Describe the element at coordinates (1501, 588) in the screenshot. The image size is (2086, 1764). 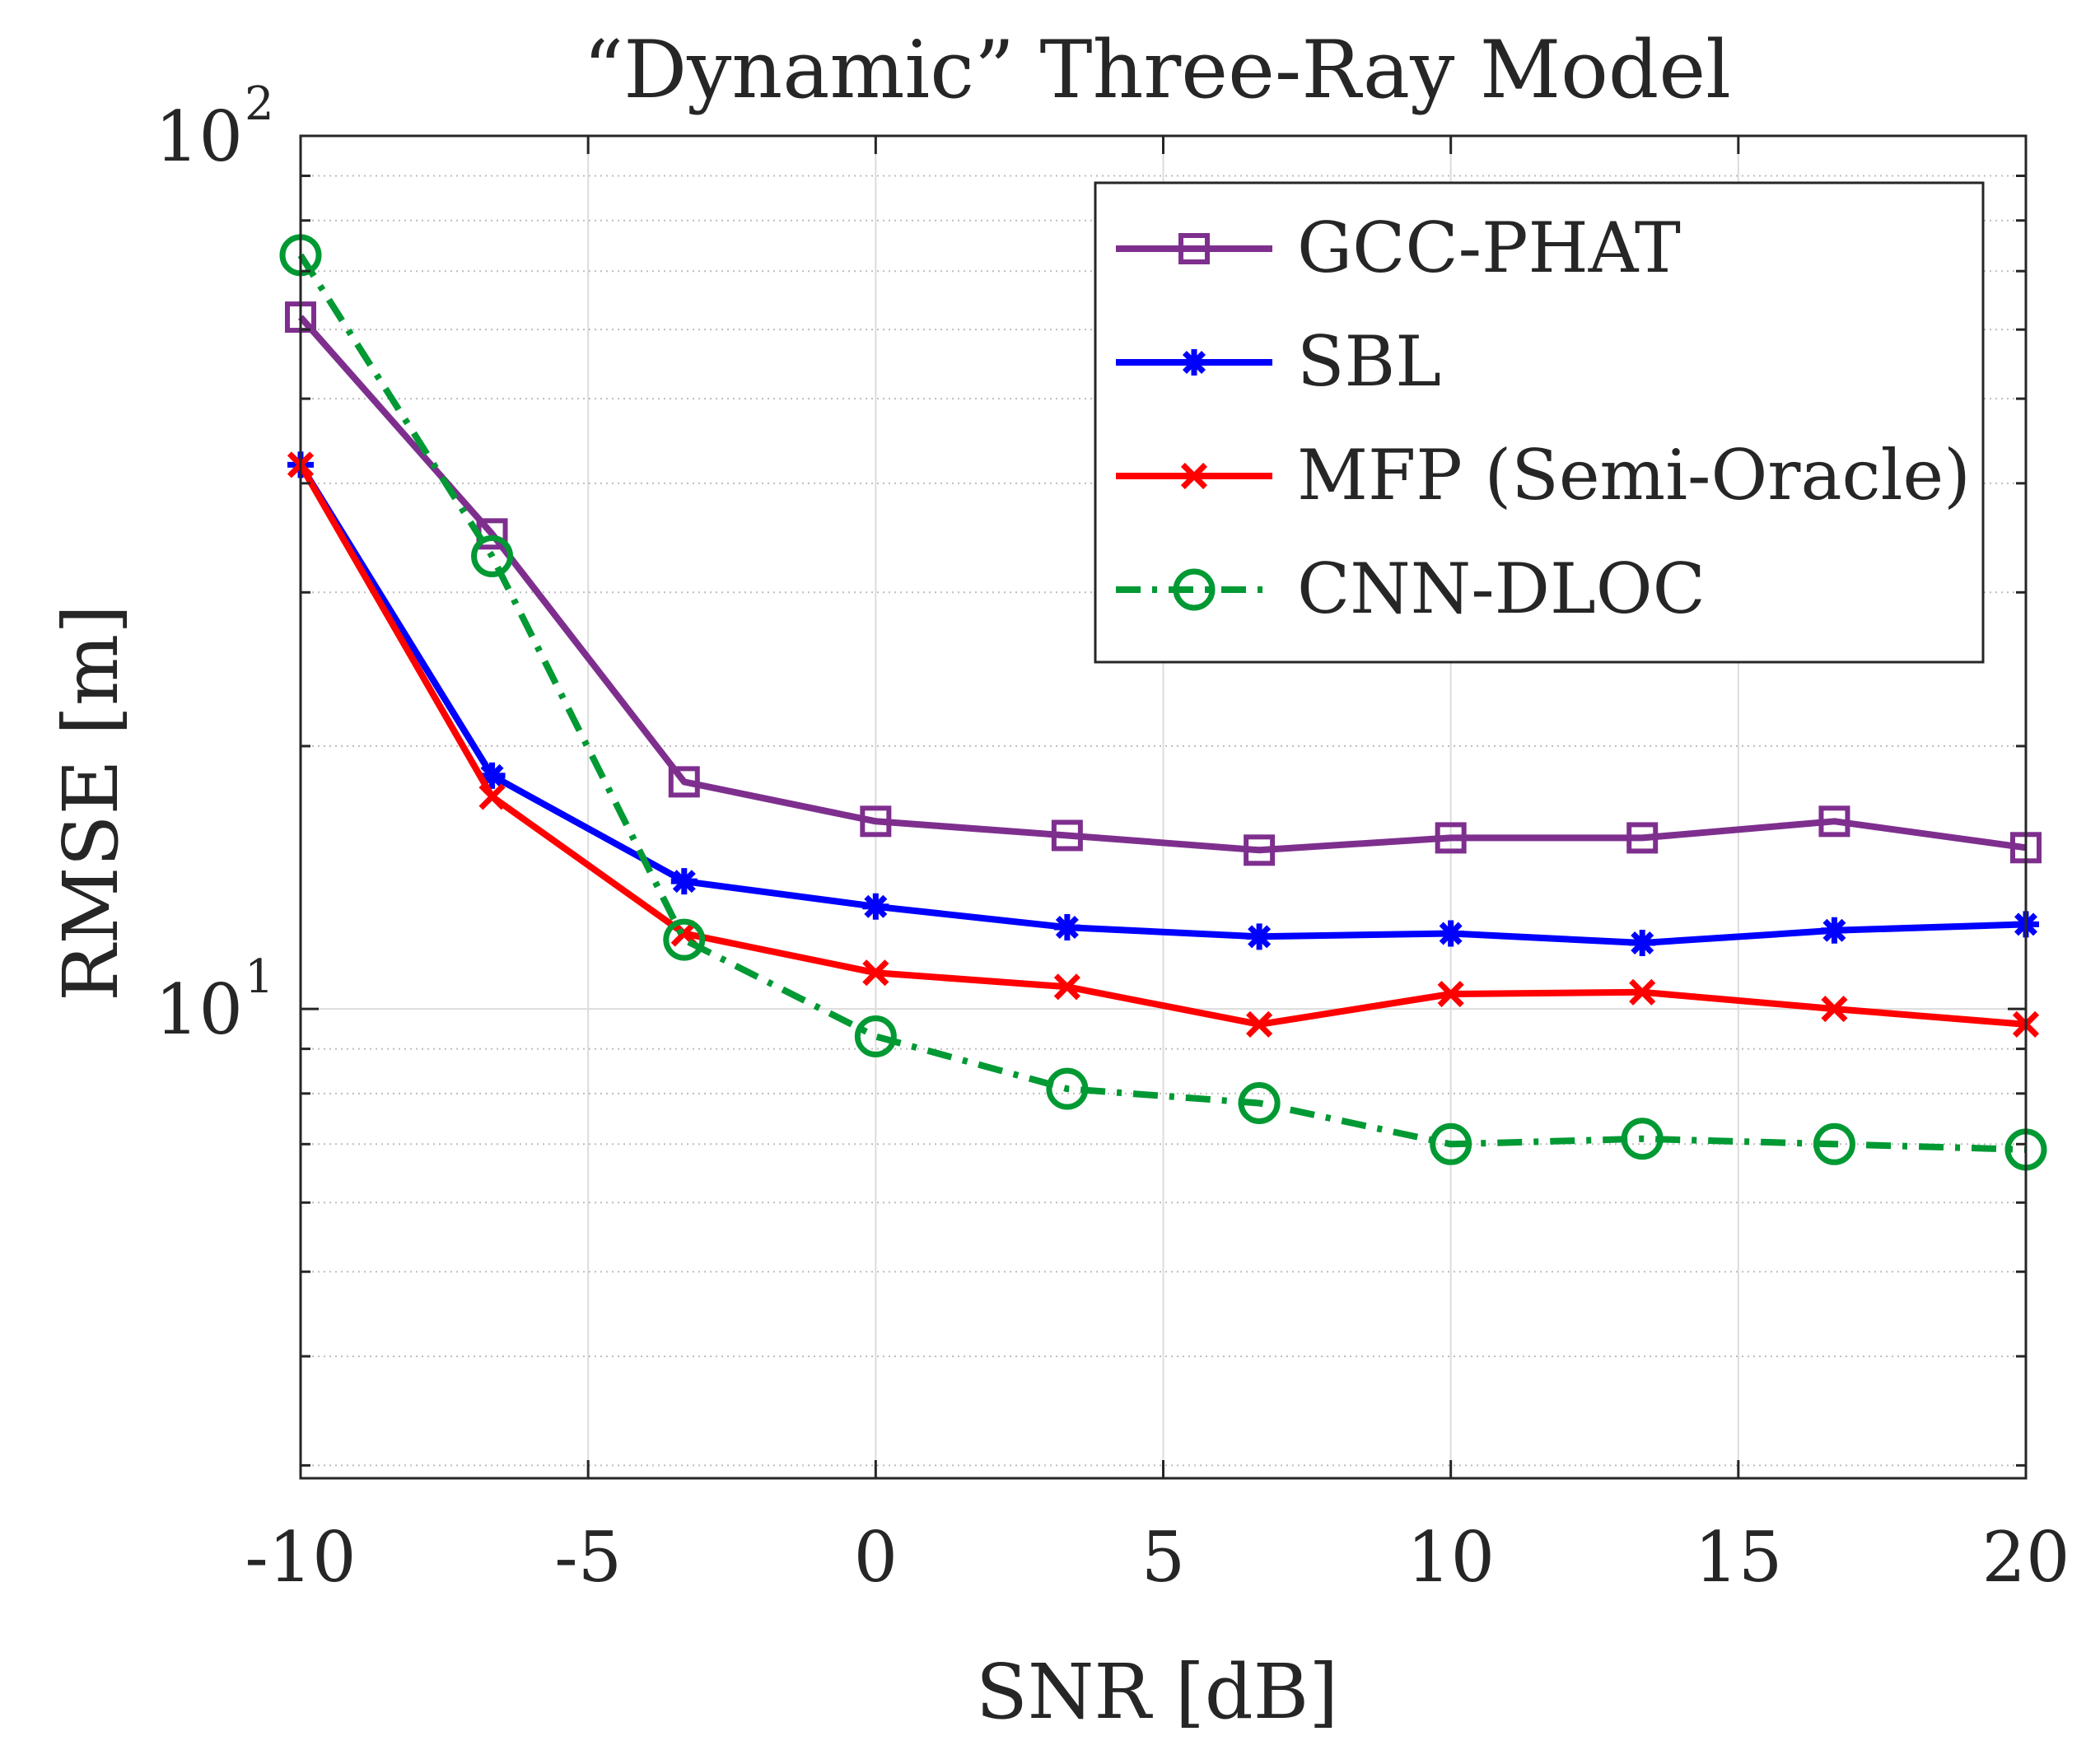
I see `legend-label: CNN-DLOC` at that location.